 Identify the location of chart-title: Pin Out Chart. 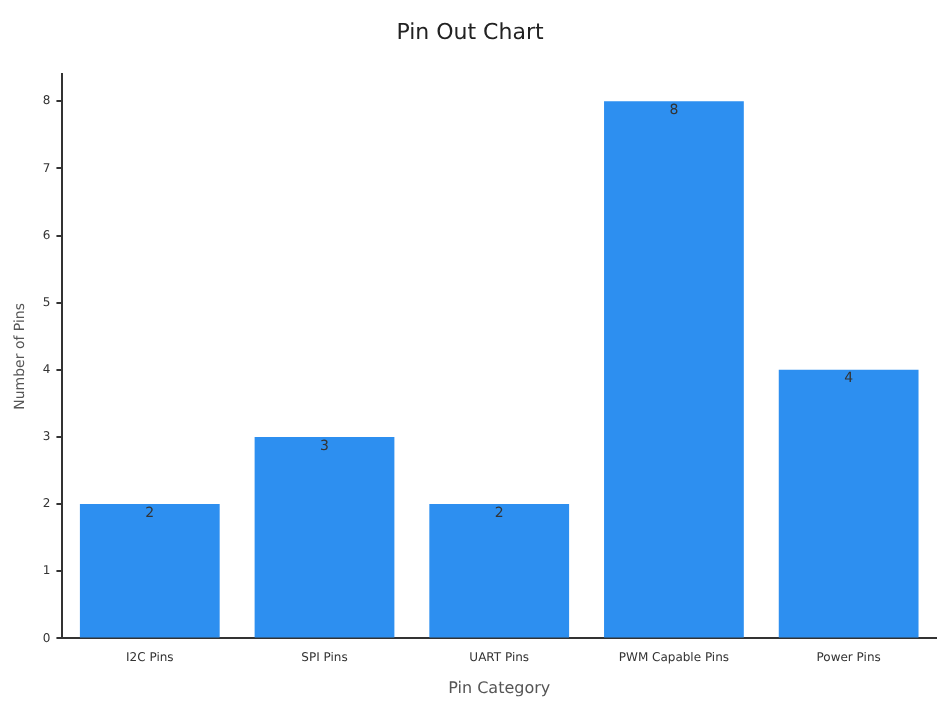
(470, 31).